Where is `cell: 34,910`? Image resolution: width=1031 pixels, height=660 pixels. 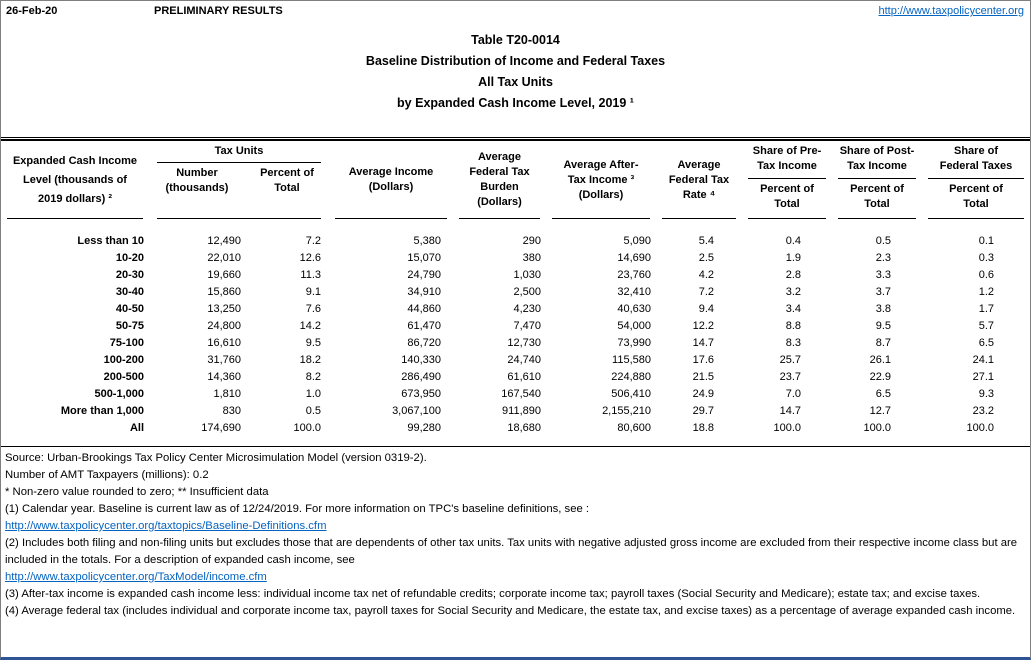 cell: 34,910 is located at coordinates (424, 292).